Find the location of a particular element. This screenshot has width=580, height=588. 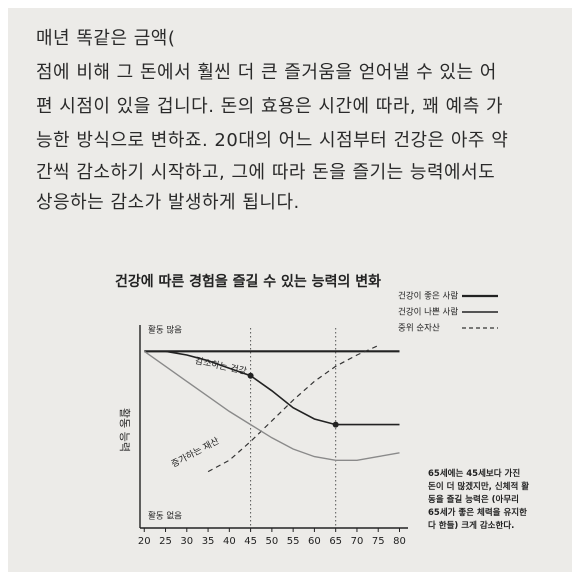

x-tick-label: 75 is located at coordinates (378, 541).